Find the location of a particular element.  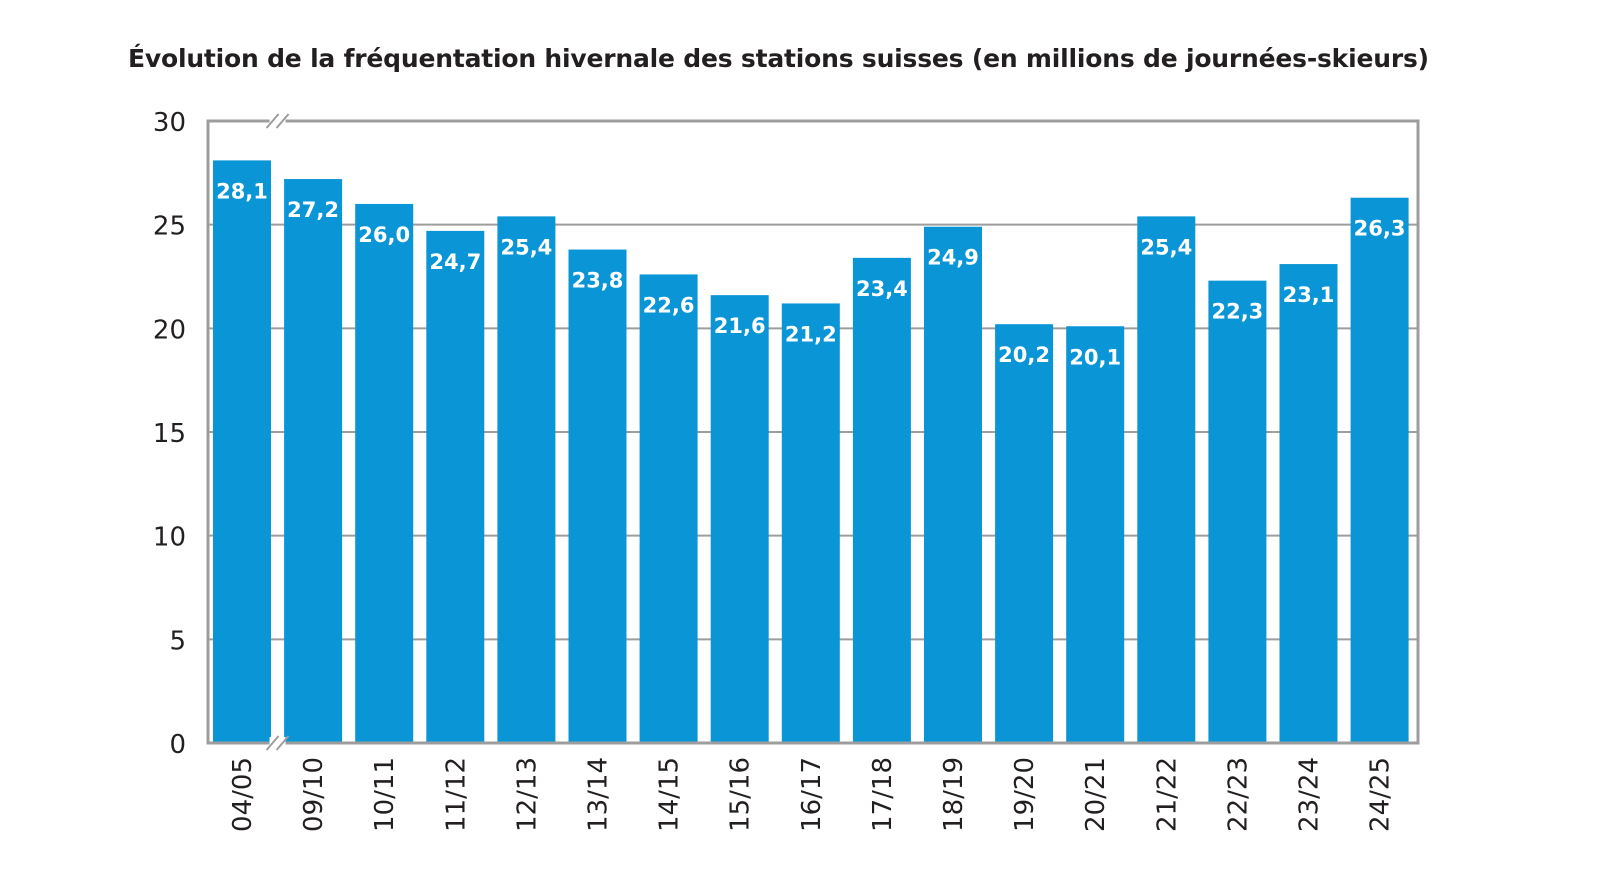

data-label: 26,3 is located at coordinates (1380, 229).